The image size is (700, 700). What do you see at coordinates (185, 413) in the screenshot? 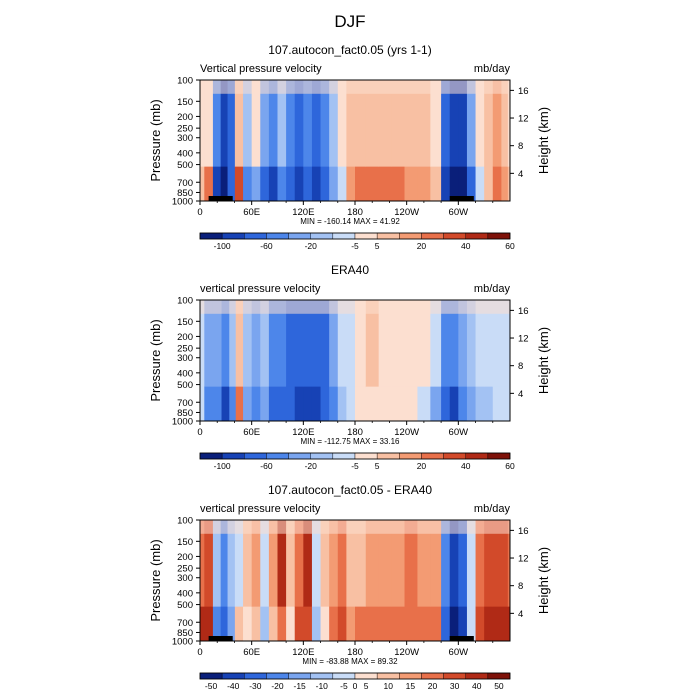
I see `y-tick-label: 850` at bounding box center [185, 413].